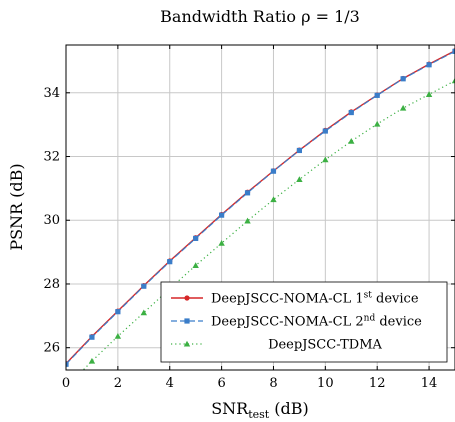 The width and height of the screenshot is (455, 422). I want to click on y-tick-label: 34, so click(51, 93).